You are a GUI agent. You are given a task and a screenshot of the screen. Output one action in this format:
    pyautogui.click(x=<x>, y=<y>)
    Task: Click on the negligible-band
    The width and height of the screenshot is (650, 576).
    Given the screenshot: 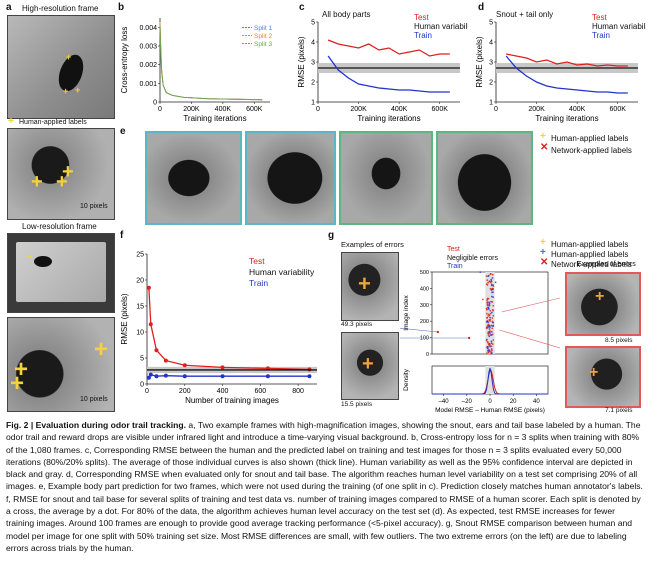 What is the action you would take?
    pyautogui.click(x=490, y=380)
    